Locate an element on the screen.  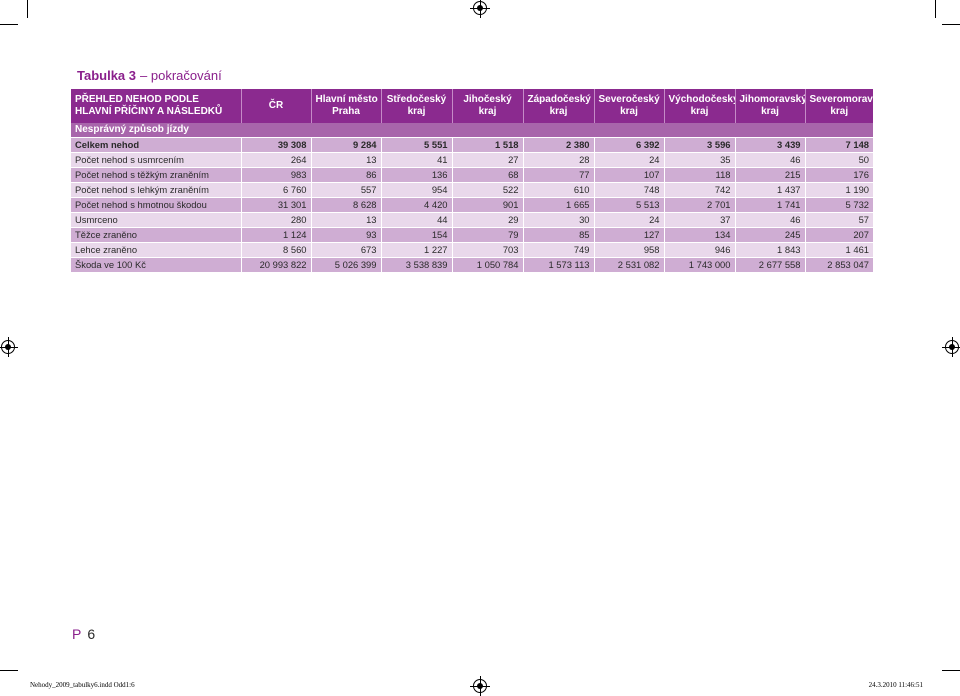
table-cell: 2 380 is located at coordinates (559, 145).